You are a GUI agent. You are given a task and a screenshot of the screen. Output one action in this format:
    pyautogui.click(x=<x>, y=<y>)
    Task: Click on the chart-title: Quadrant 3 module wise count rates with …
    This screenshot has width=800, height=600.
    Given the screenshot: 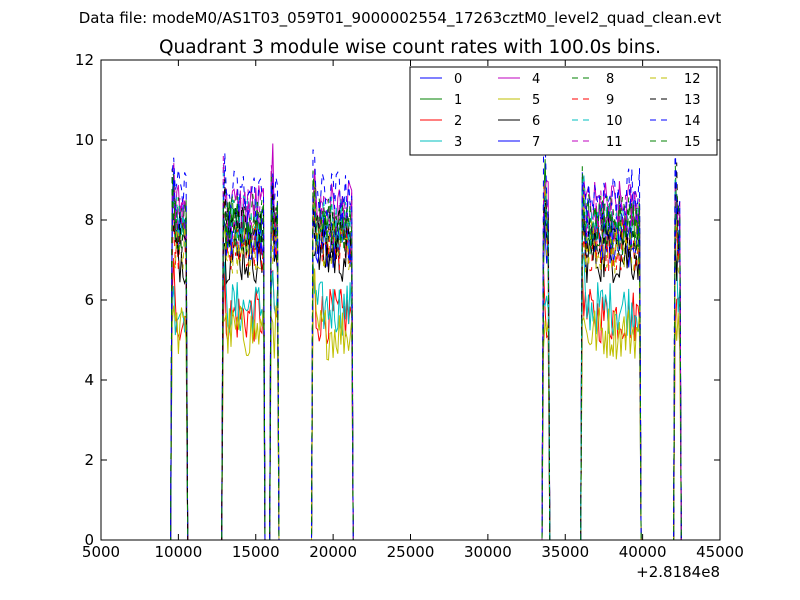 What is the action you would take?
    pyautogui.click(x=410, y=47)
    